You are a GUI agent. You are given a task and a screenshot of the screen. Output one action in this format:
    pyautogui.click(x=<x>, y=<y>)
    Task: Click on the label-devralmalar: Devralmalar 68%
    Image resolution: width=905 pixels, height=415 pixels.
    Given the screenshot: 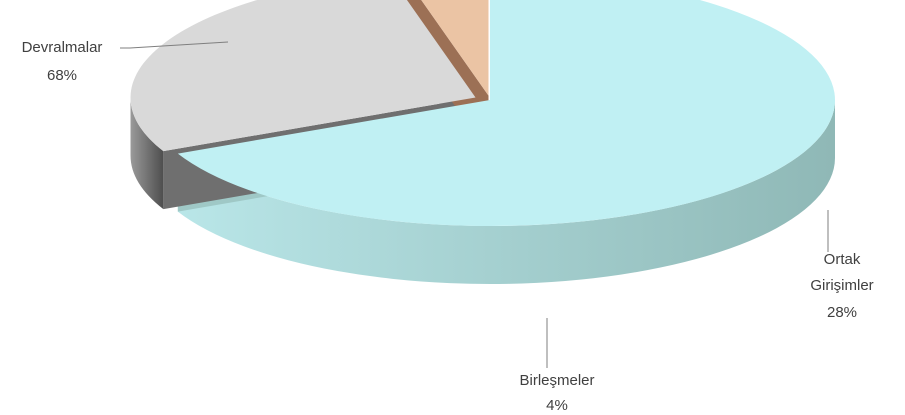 What is the action you would take?
    pyautogui.click(x=125, y=61)
    